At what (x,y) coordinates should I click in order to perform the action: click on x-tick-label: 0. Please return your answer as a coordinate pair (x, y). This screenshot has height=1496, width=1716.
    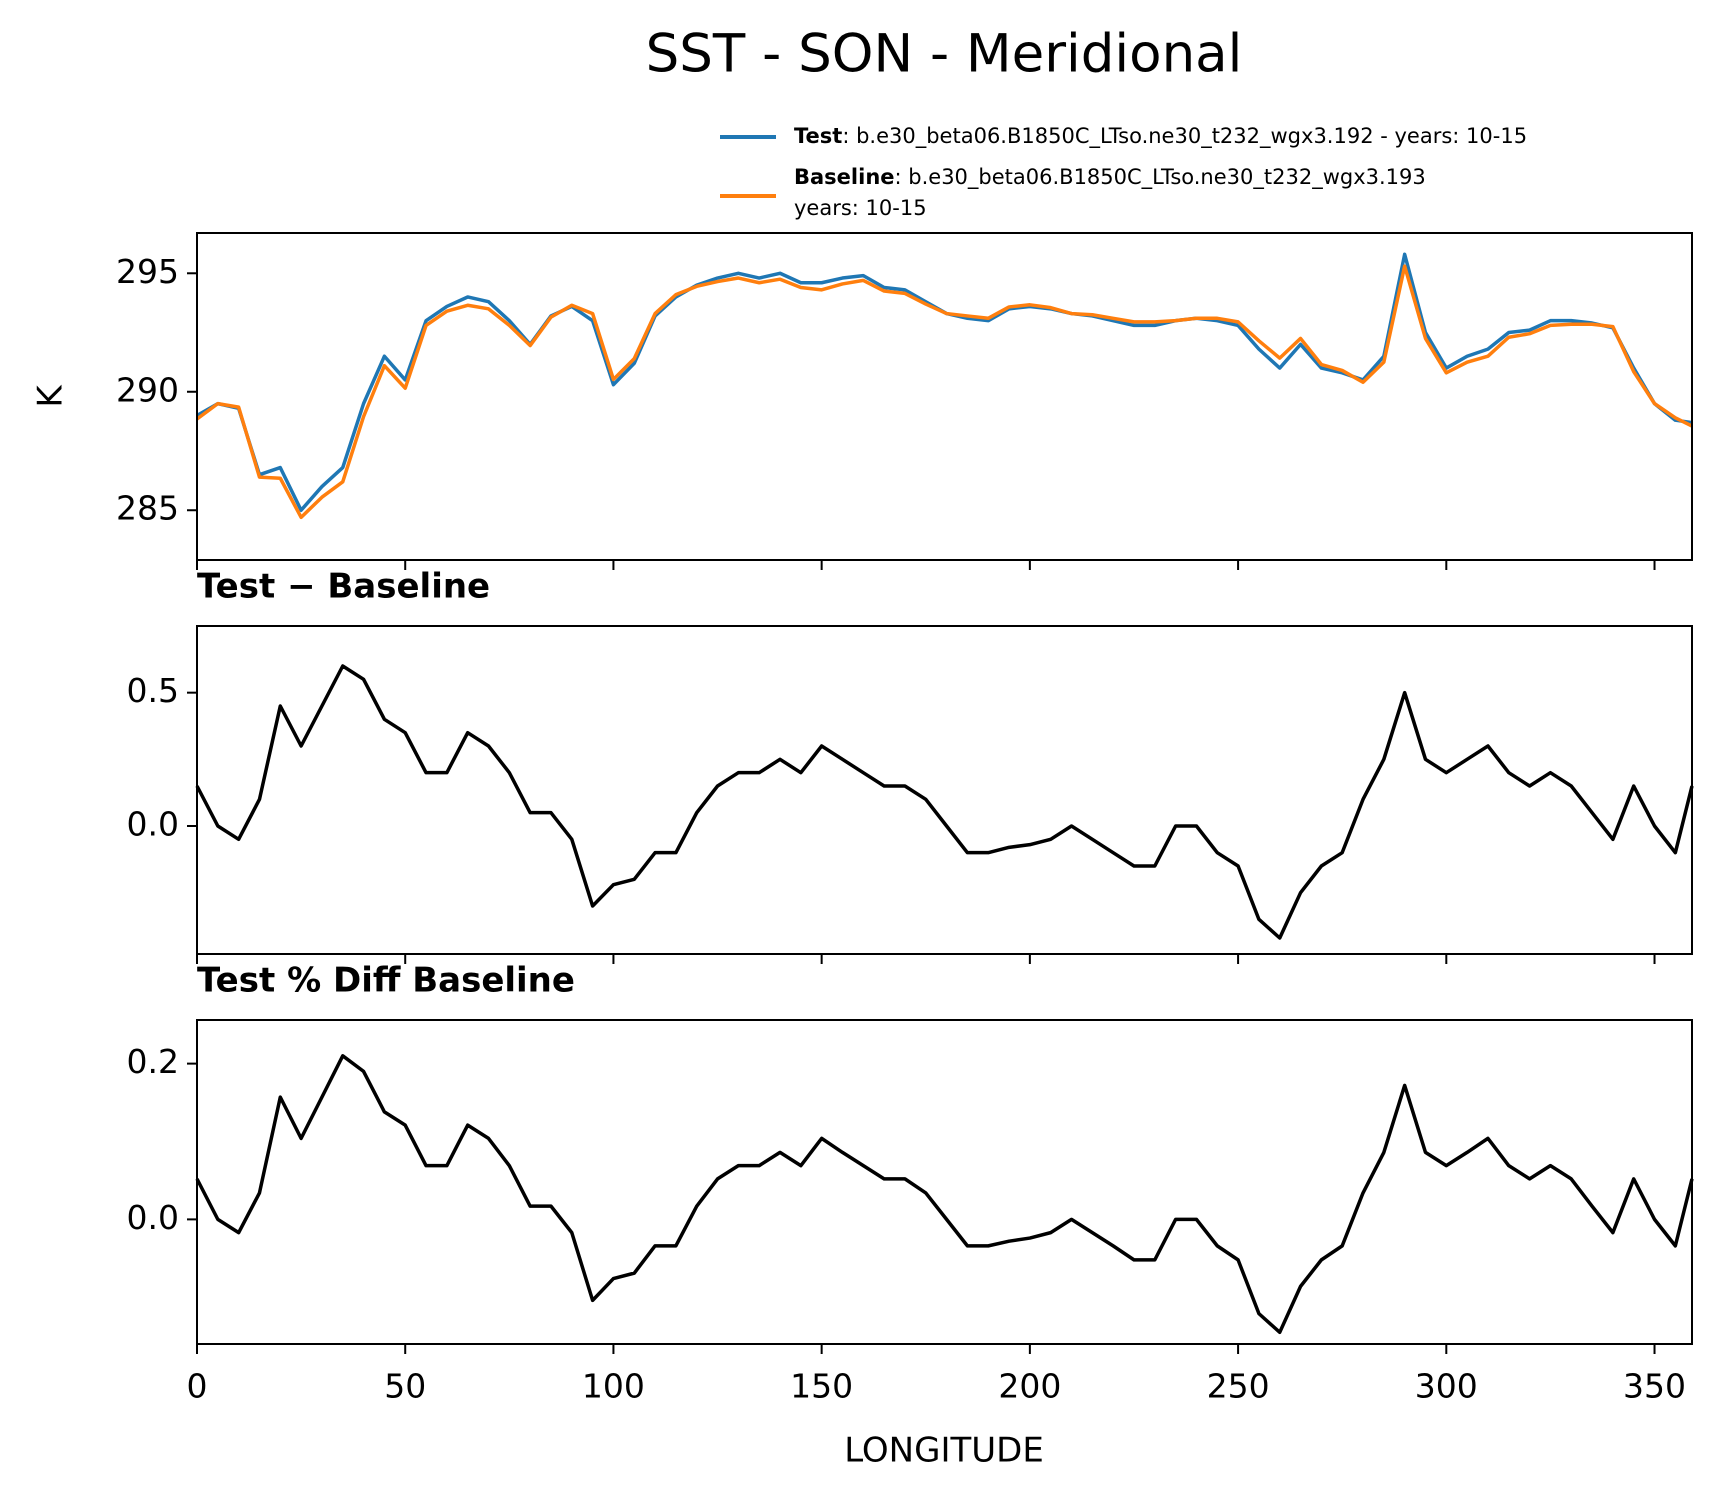
    Looking at the image, I should click on (197, 1386).